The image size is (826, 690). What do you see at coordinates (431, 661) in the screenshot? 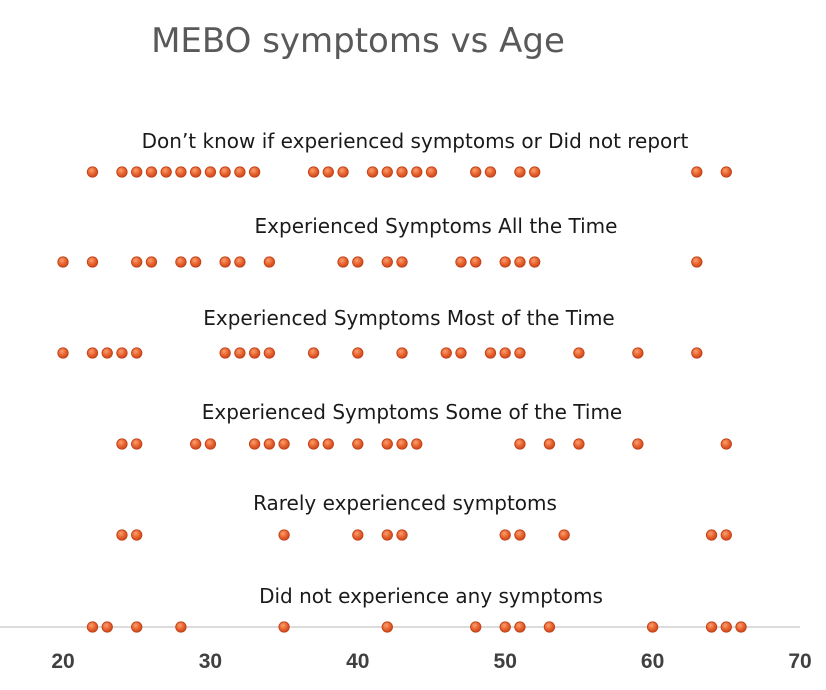
I see `x-axis-ticks: 20 30 40 50 60 70` at bounding box center [431, 661].